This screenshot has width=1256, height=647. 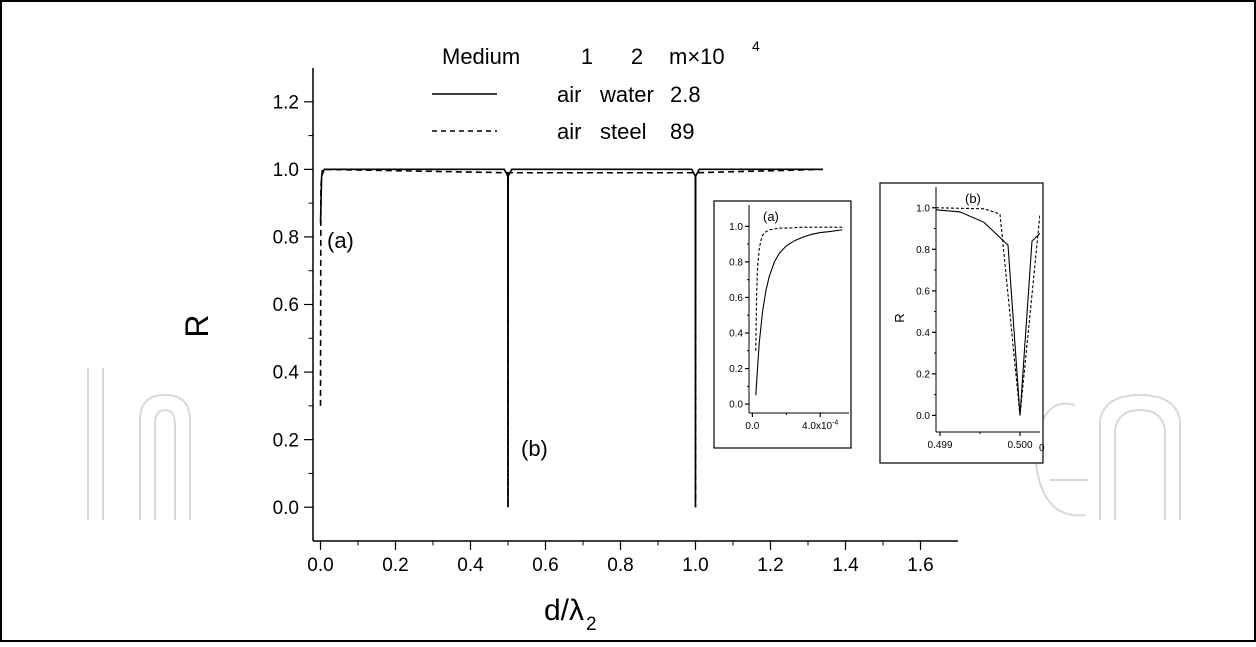 I want to click on main-x-tick-label: 1.6, so click(x=920, y=565).